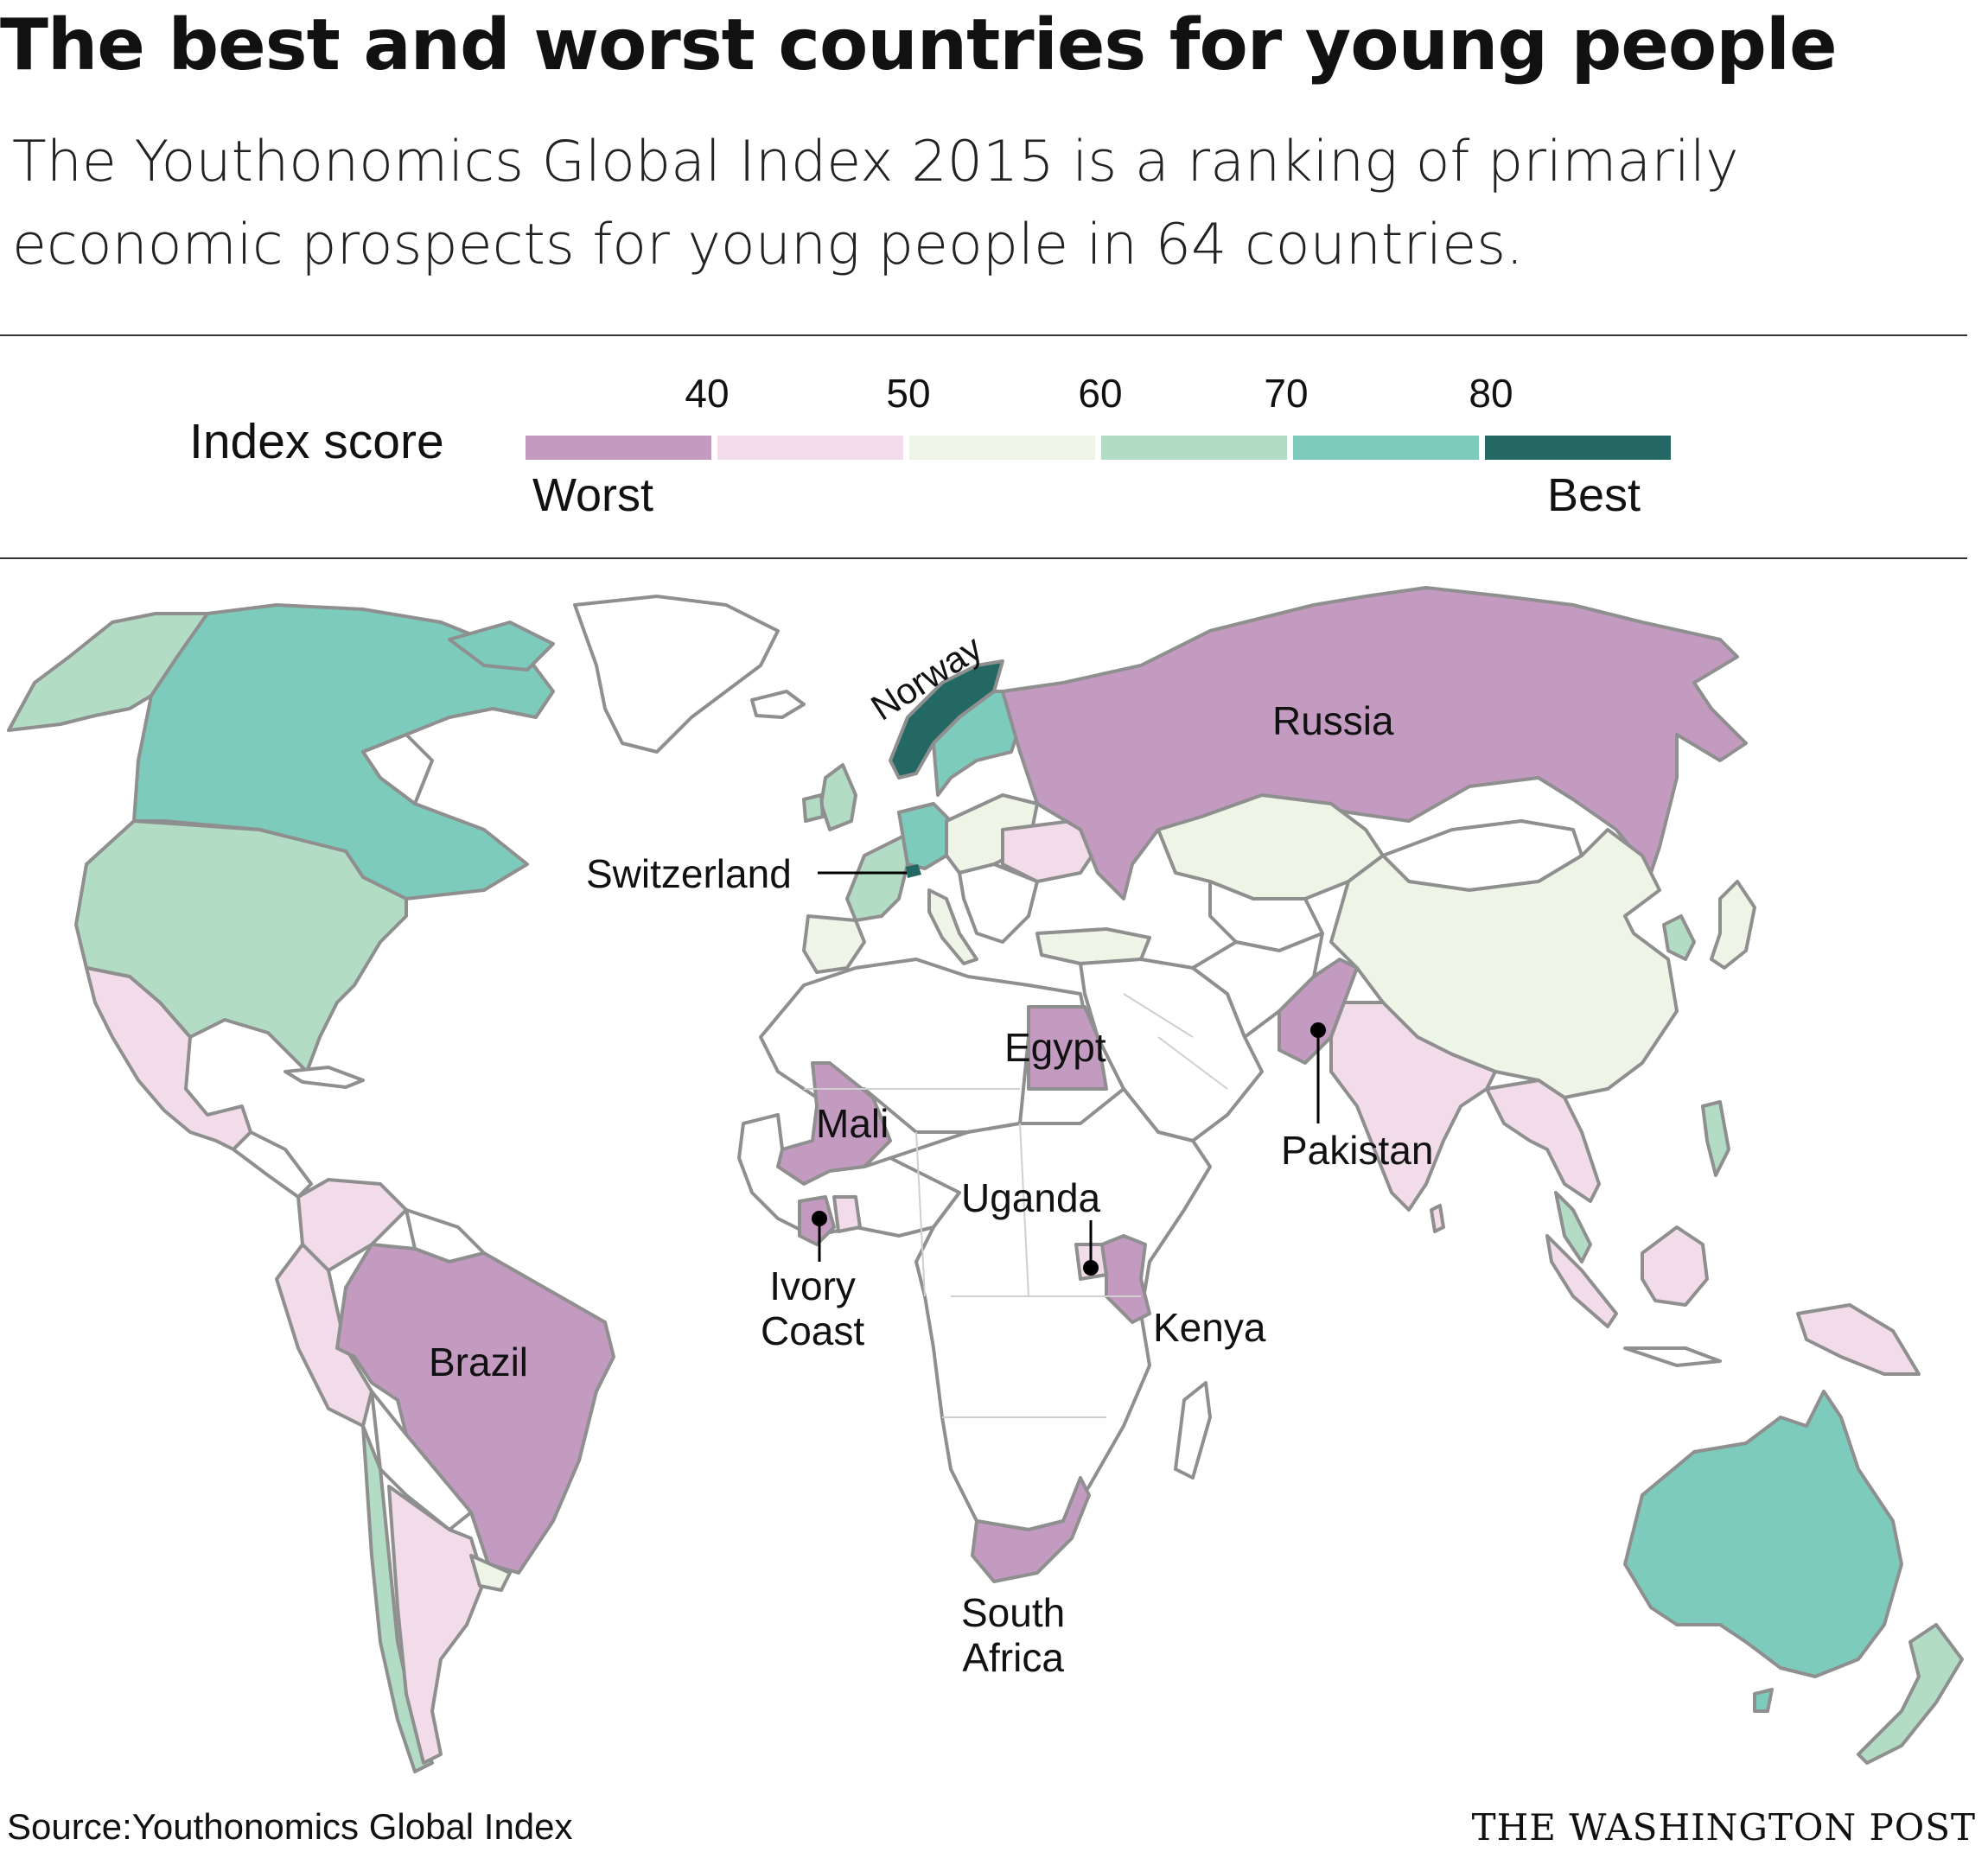  I want to click on greenland, so click(676, 674).